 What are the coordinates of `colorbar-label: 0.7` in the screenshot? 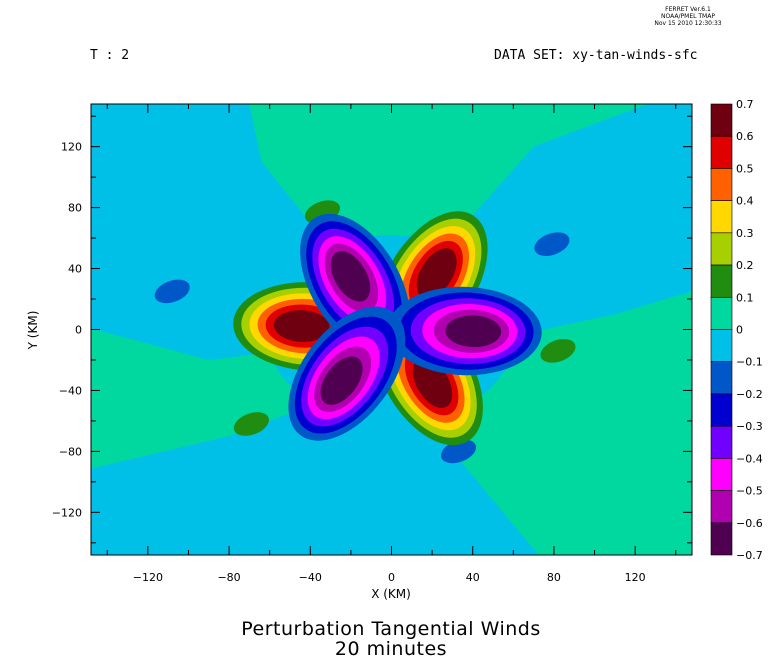 It's located at (745, 104).